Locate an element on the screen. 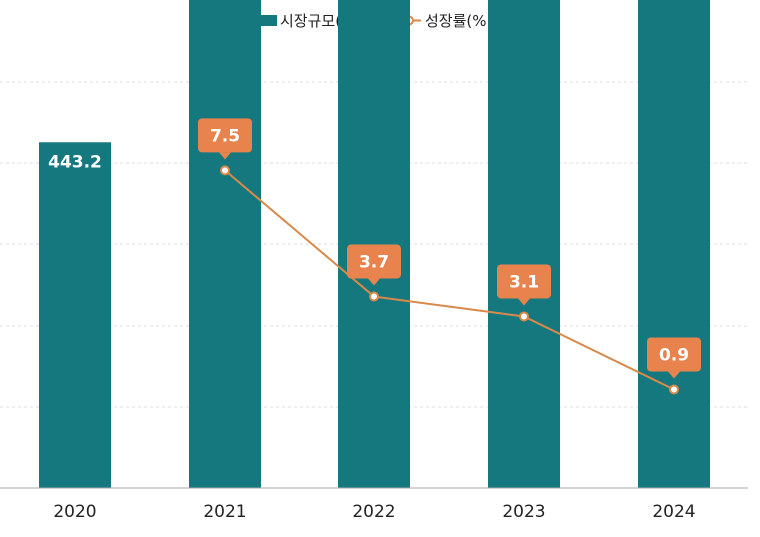  bar-2023 is located at coordinates (524, 244).